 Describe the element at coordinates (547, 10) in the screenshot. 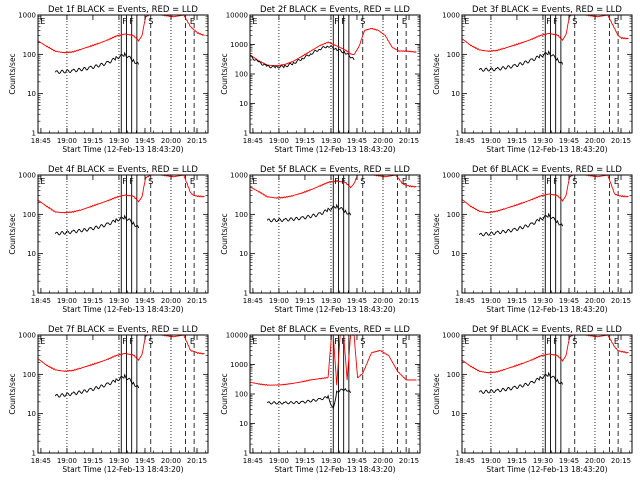

I see `panel-title: Det 3f BLACK = Events, RED = LLD` at that location.